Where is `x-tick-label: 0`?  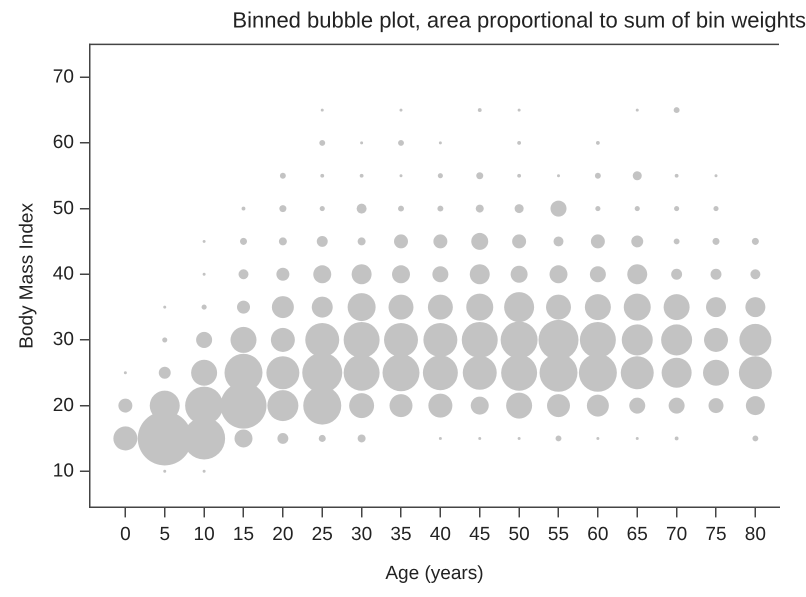
x-tick-label: 0 is located at coordinates (125, 535).